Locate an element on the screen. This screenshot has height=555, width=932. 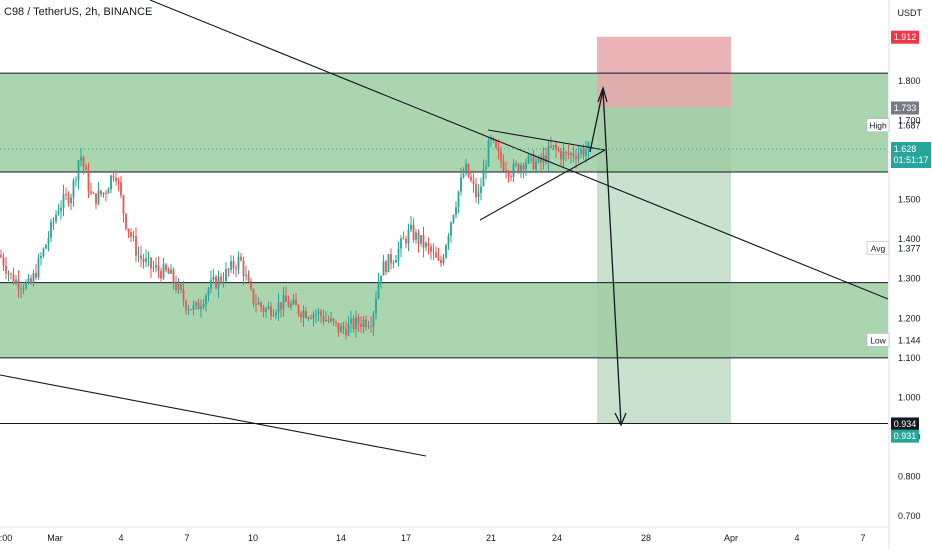
time-tick-label: 7 is located at coordinates (862, 538).